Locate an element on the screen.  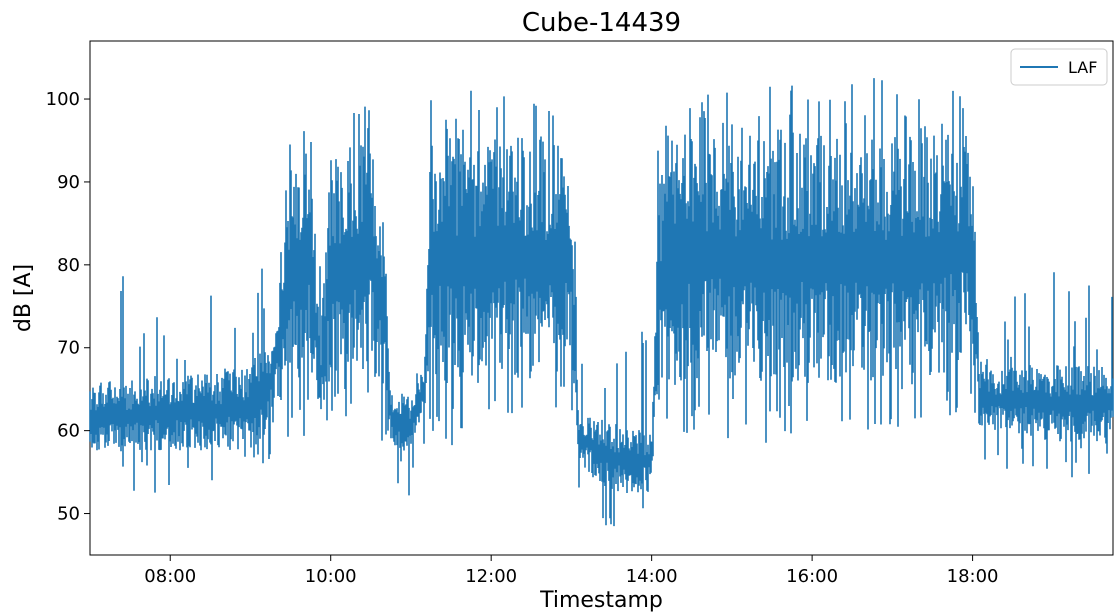
y-tick-label: 50 is located at coordinates (68, 514).